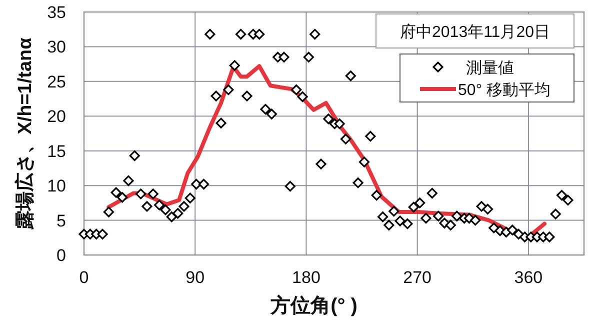  Describe the element at coordinates (56, 151) in the screenshot. I see `y-tick-label: 15` at that location.